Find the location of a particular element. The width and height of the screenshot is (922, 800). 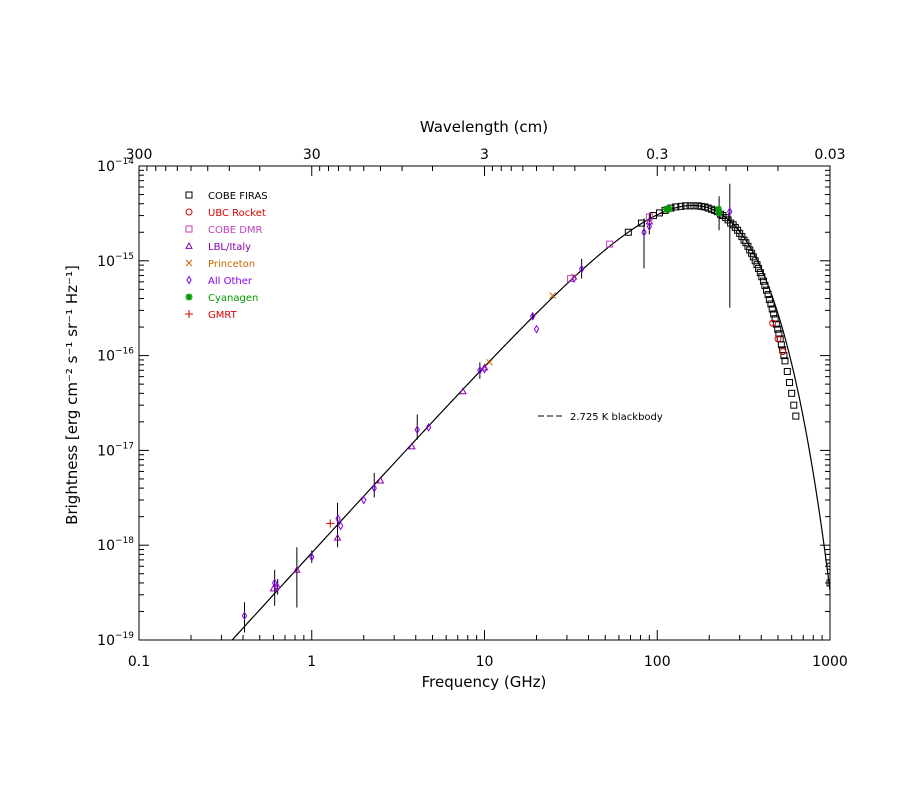

x-tick-label: 10 is located at coordinates (485, 662).